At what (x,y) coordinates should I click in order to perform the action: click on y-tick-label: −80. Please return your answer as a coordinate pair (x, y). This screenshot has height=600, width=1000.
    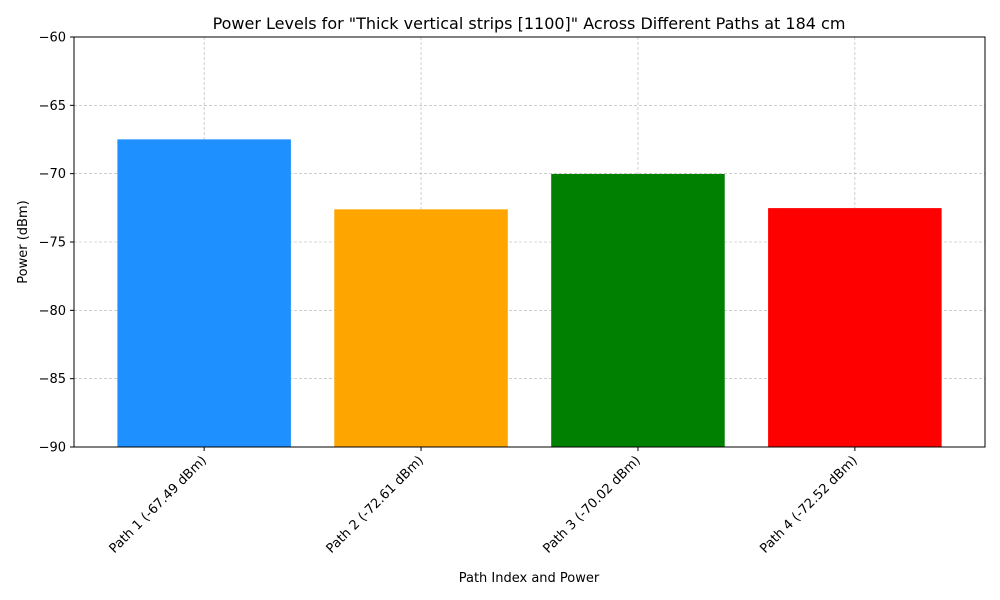
    Looking at the image, I should click on (52, 311).